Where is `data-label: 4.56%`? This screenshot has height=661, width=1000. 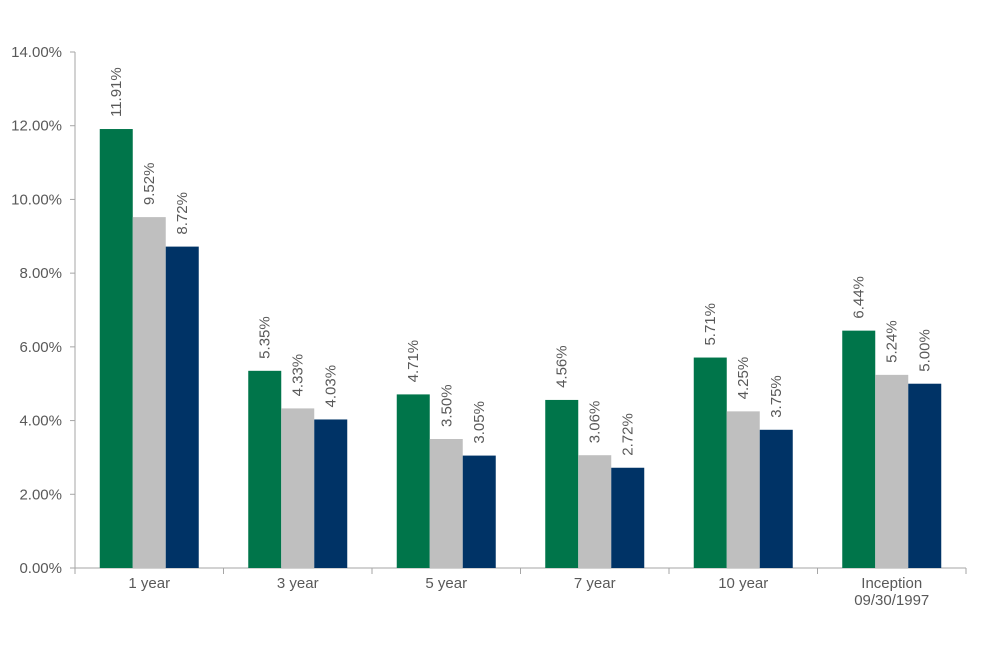
data-label: 4.56% is located at coordinates (562, 366).